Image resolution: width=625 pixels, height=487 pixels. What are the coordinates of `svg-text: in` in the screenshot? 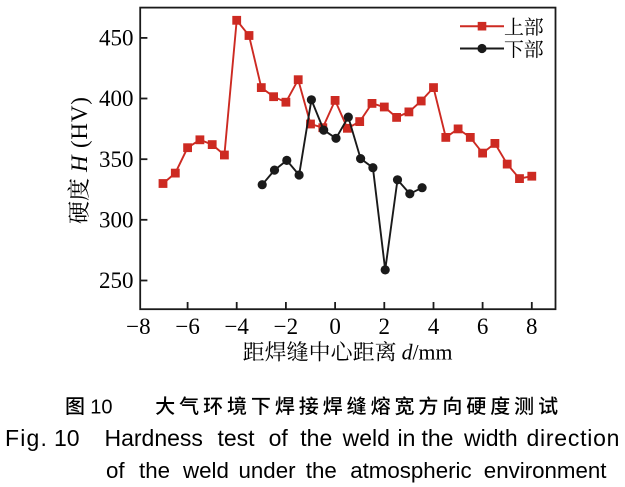 It's located at (407, 438).